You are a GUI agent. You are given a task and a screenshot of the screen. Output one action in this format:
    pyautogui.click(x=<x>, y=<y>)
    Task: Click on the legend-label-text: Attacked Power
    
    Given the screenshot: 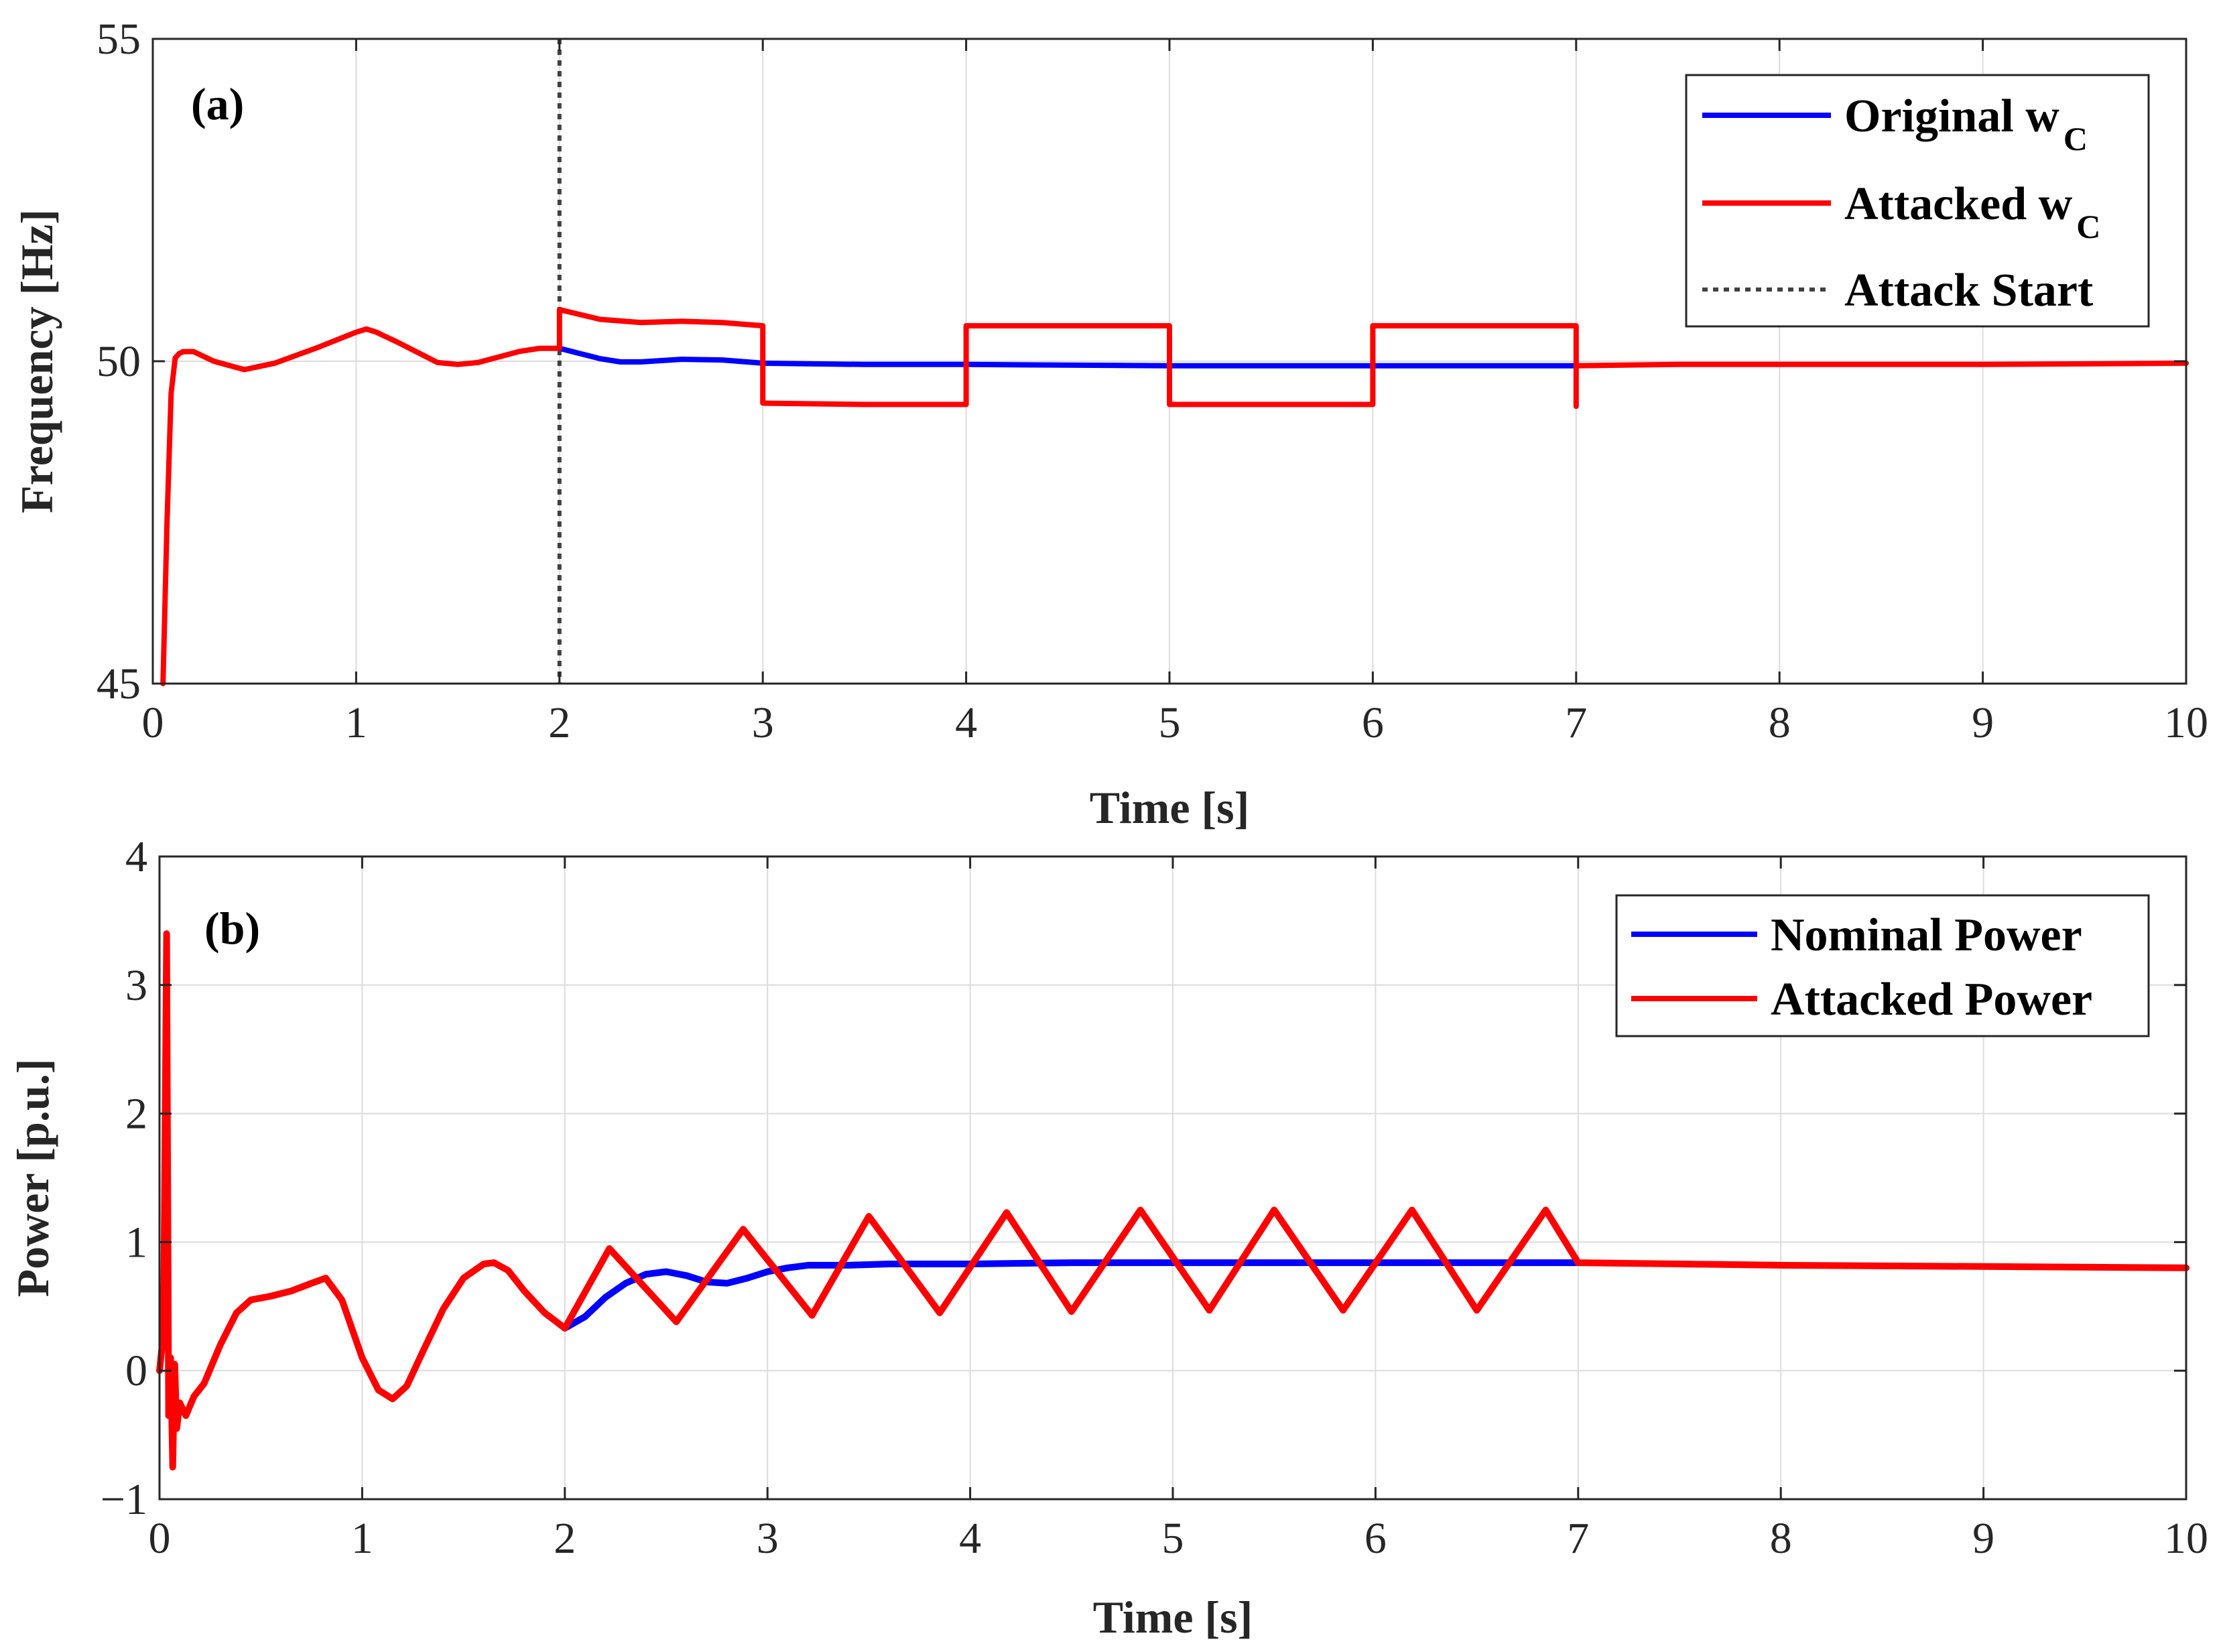 What is the action you would take?
    pyautogui.click(x=1931, y=1000)
    